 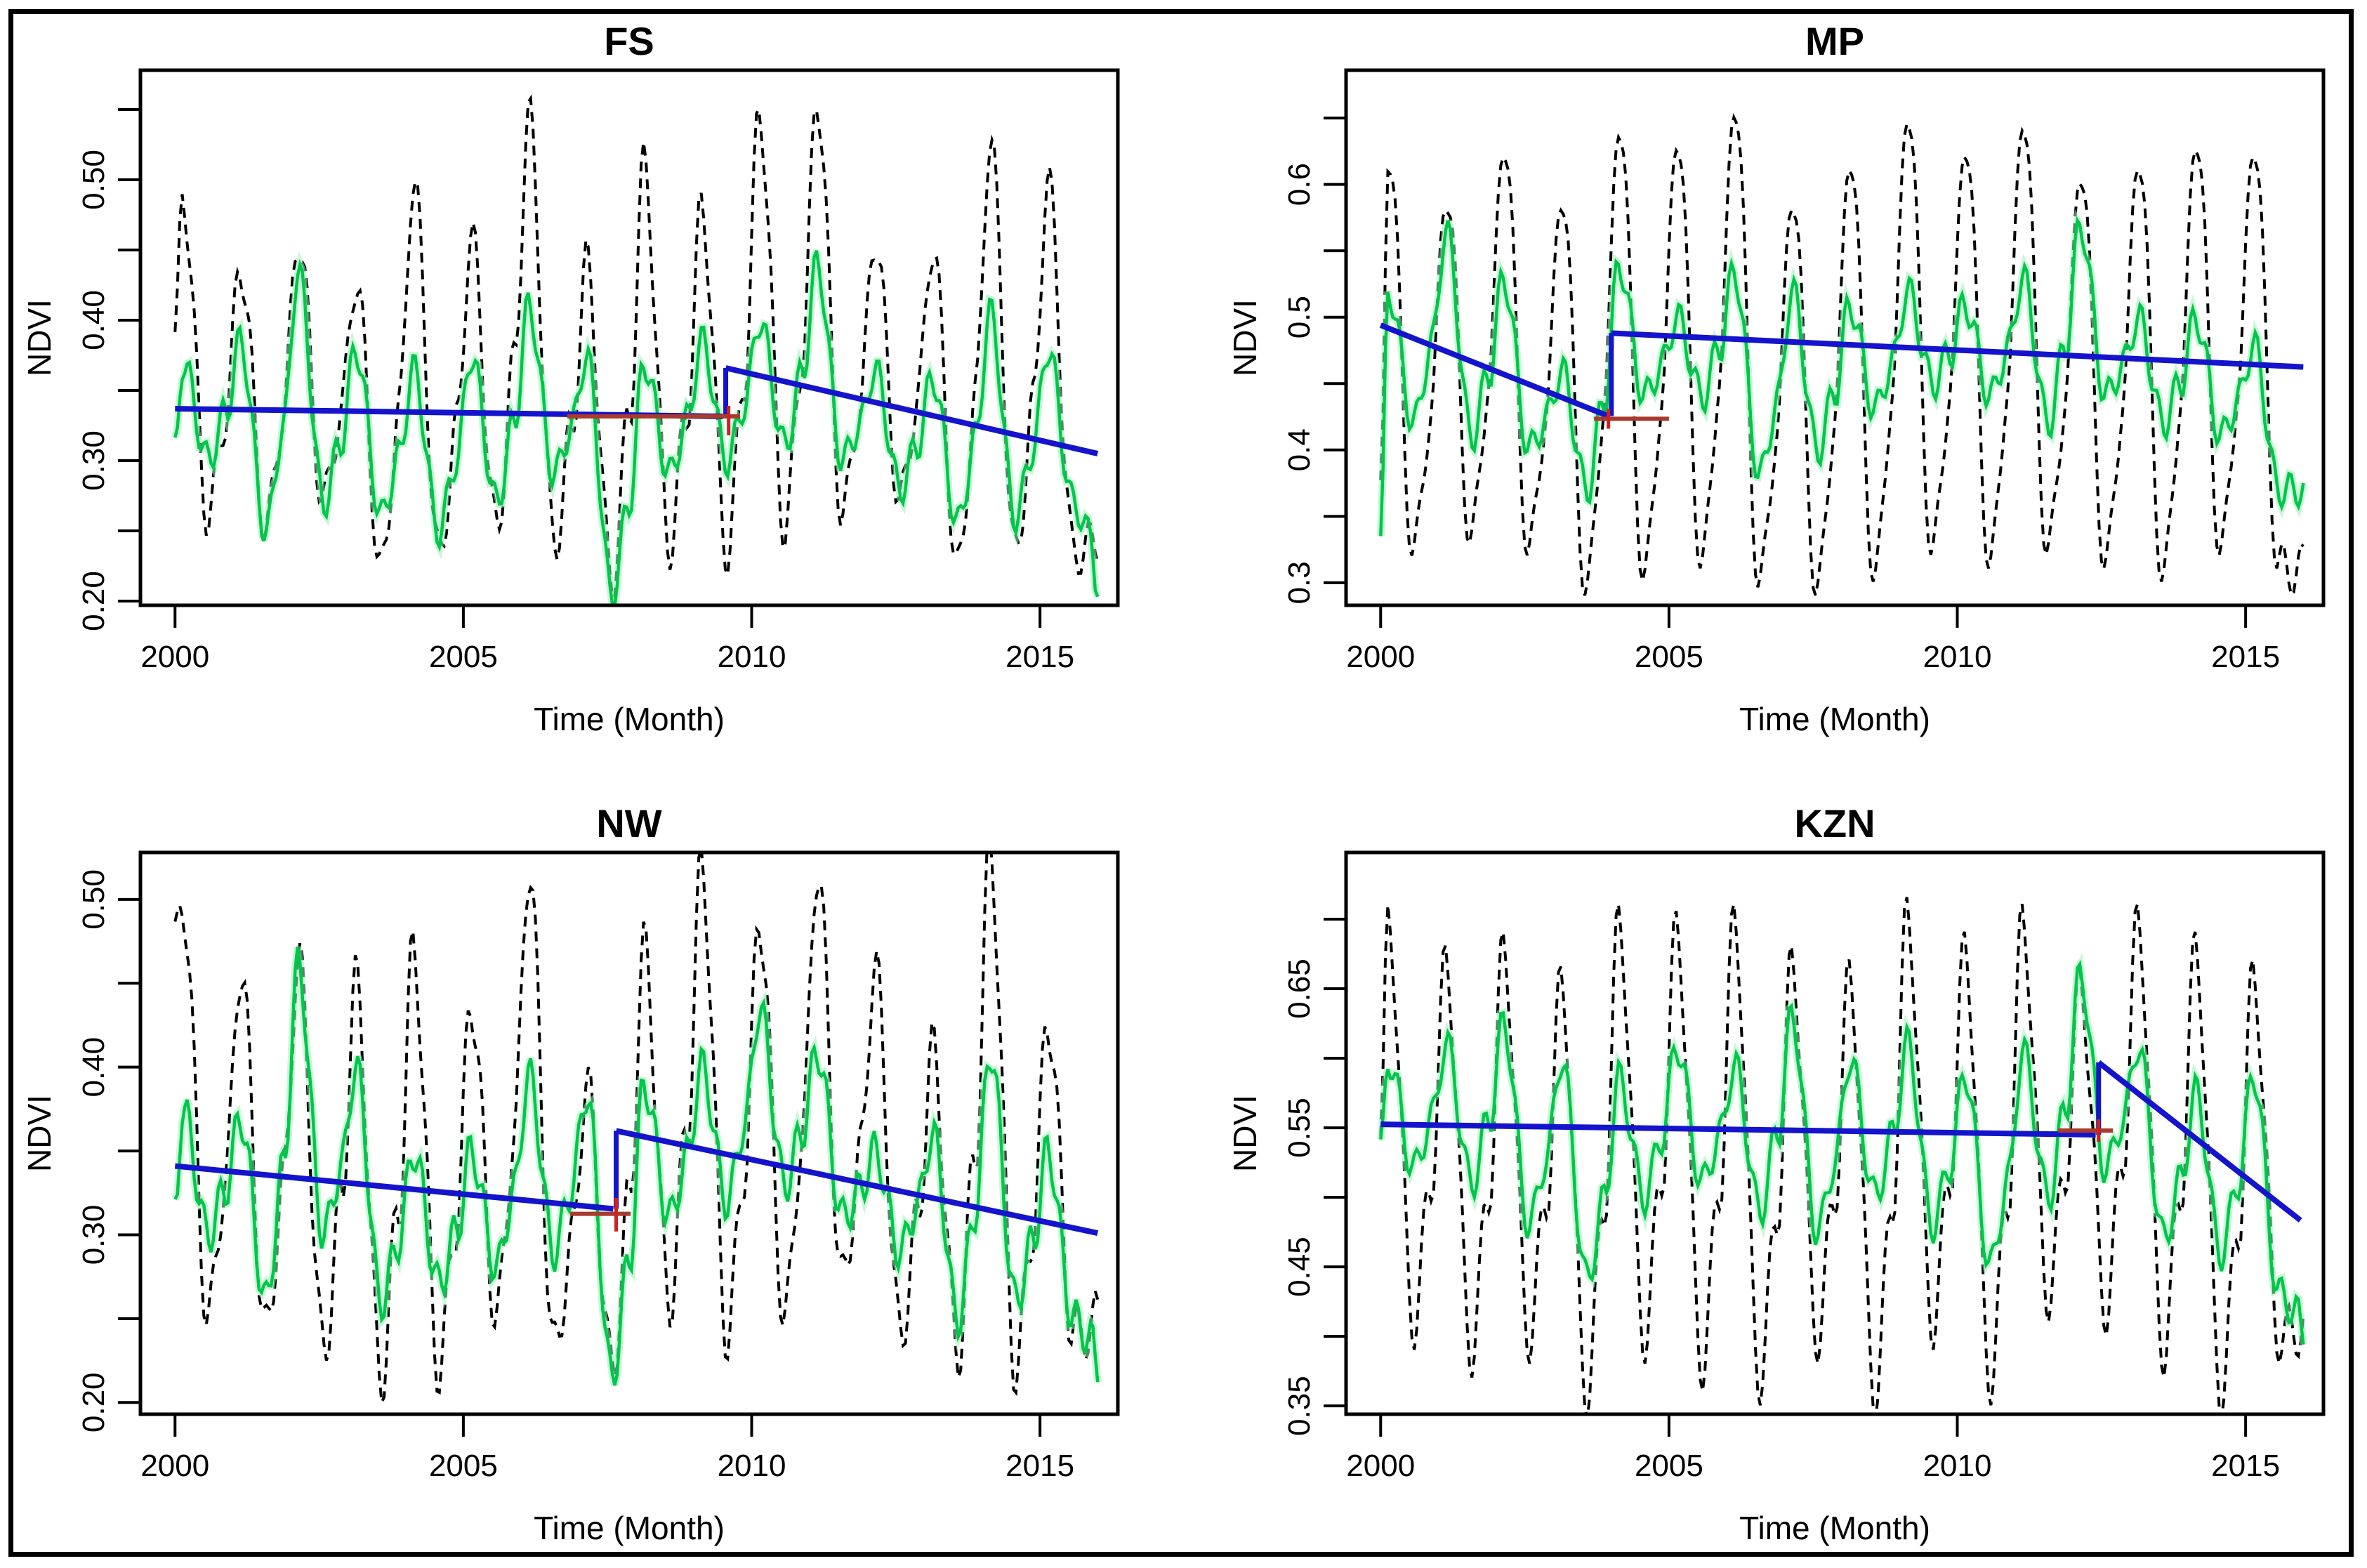 What do you see at coordinates (1299, 184) in the screenshot?
I see `y-tick-label: 0.6` at bounding box center [1299, 184].